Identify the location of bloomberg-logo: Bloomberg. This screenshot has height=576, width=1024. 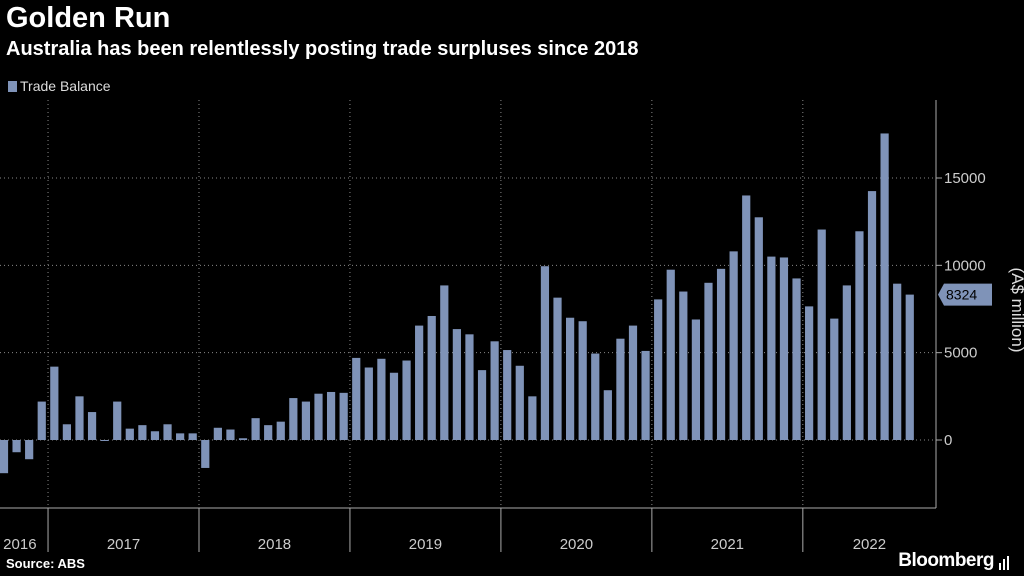
(946, 560).